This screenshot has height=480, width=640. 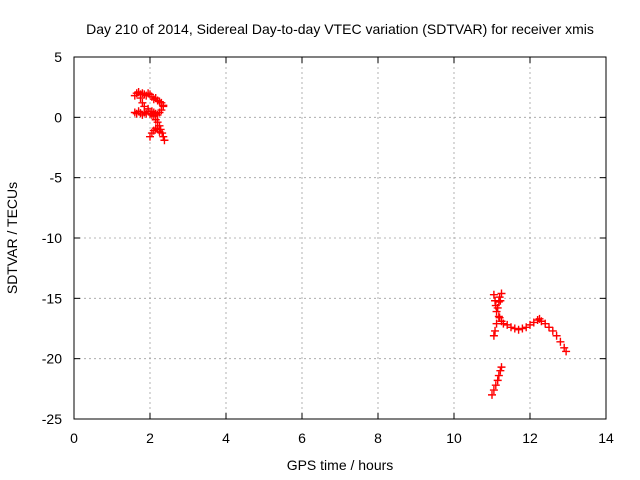 I want to click on y-tick-label: 5, so click(x=58, y=57).